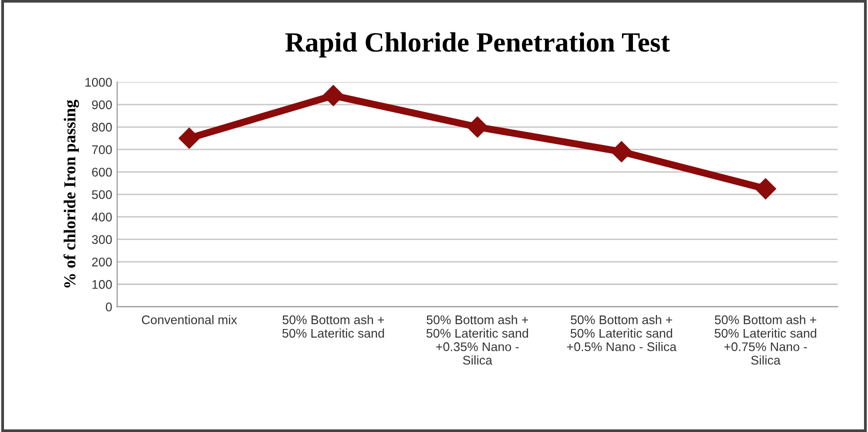  What do you see at coordinates (102, 262) in the screenshot?
I see `y-tick-label: 200` at bounding box center [102, 262].